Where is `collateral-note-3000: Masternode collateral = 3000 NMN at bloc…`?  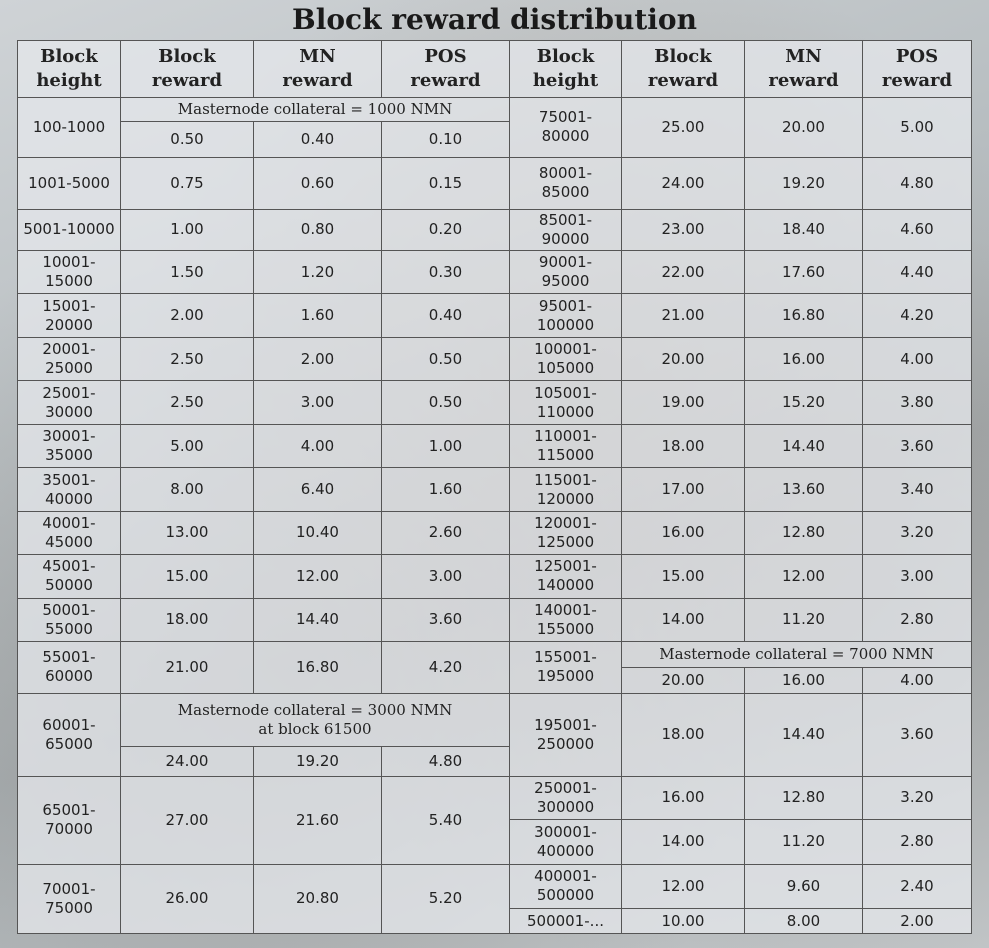
collateral-note-3000: Masternode collateral = 3000 NMN at bloc… is located at coordinates (315, 719).